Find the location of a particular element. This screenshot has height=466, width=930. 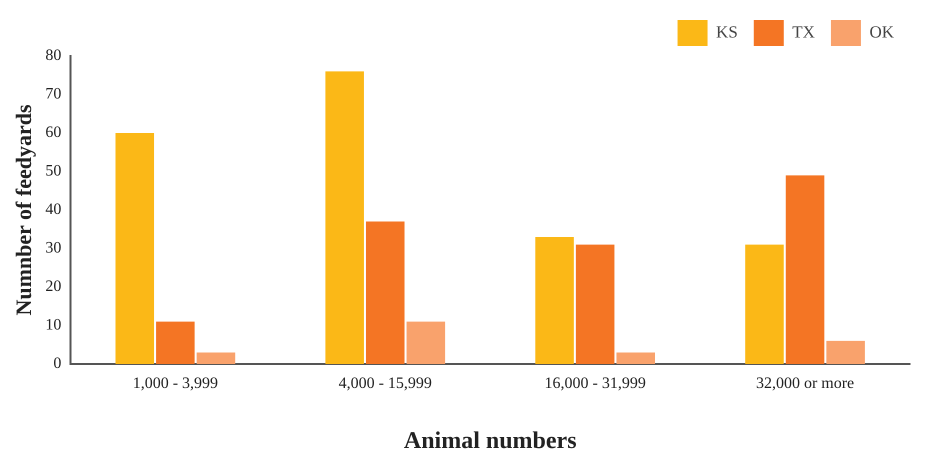

x-tick-label: 4,000 - 15,999 is located at coordinates (385, 383).